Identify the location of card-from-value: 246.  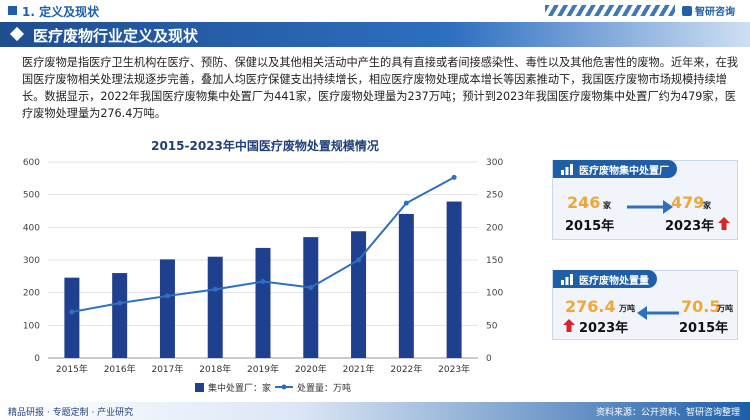
(584, 202).